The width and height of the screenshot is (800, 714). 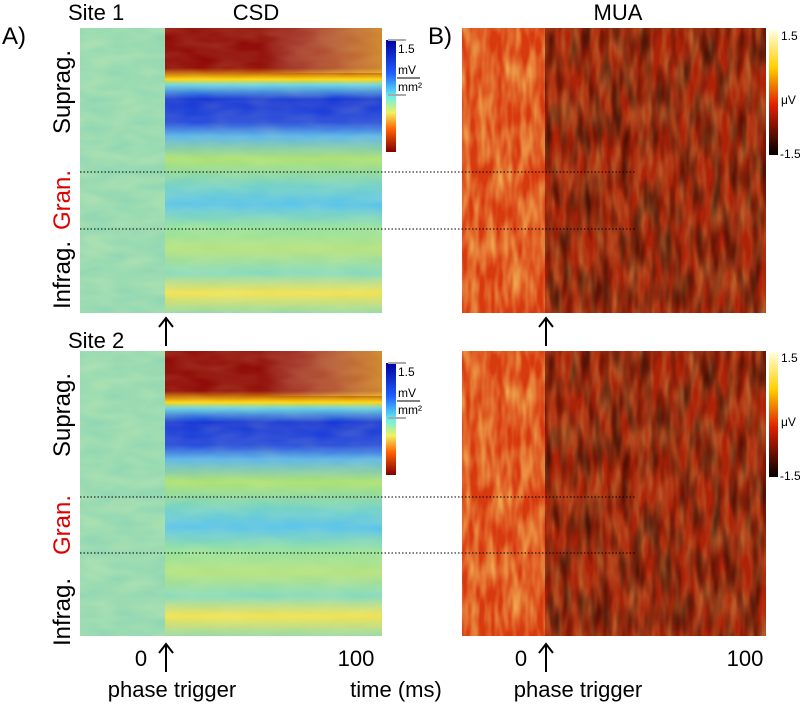 I want to click on site-label: Site 2, so click(x=96, y=340).